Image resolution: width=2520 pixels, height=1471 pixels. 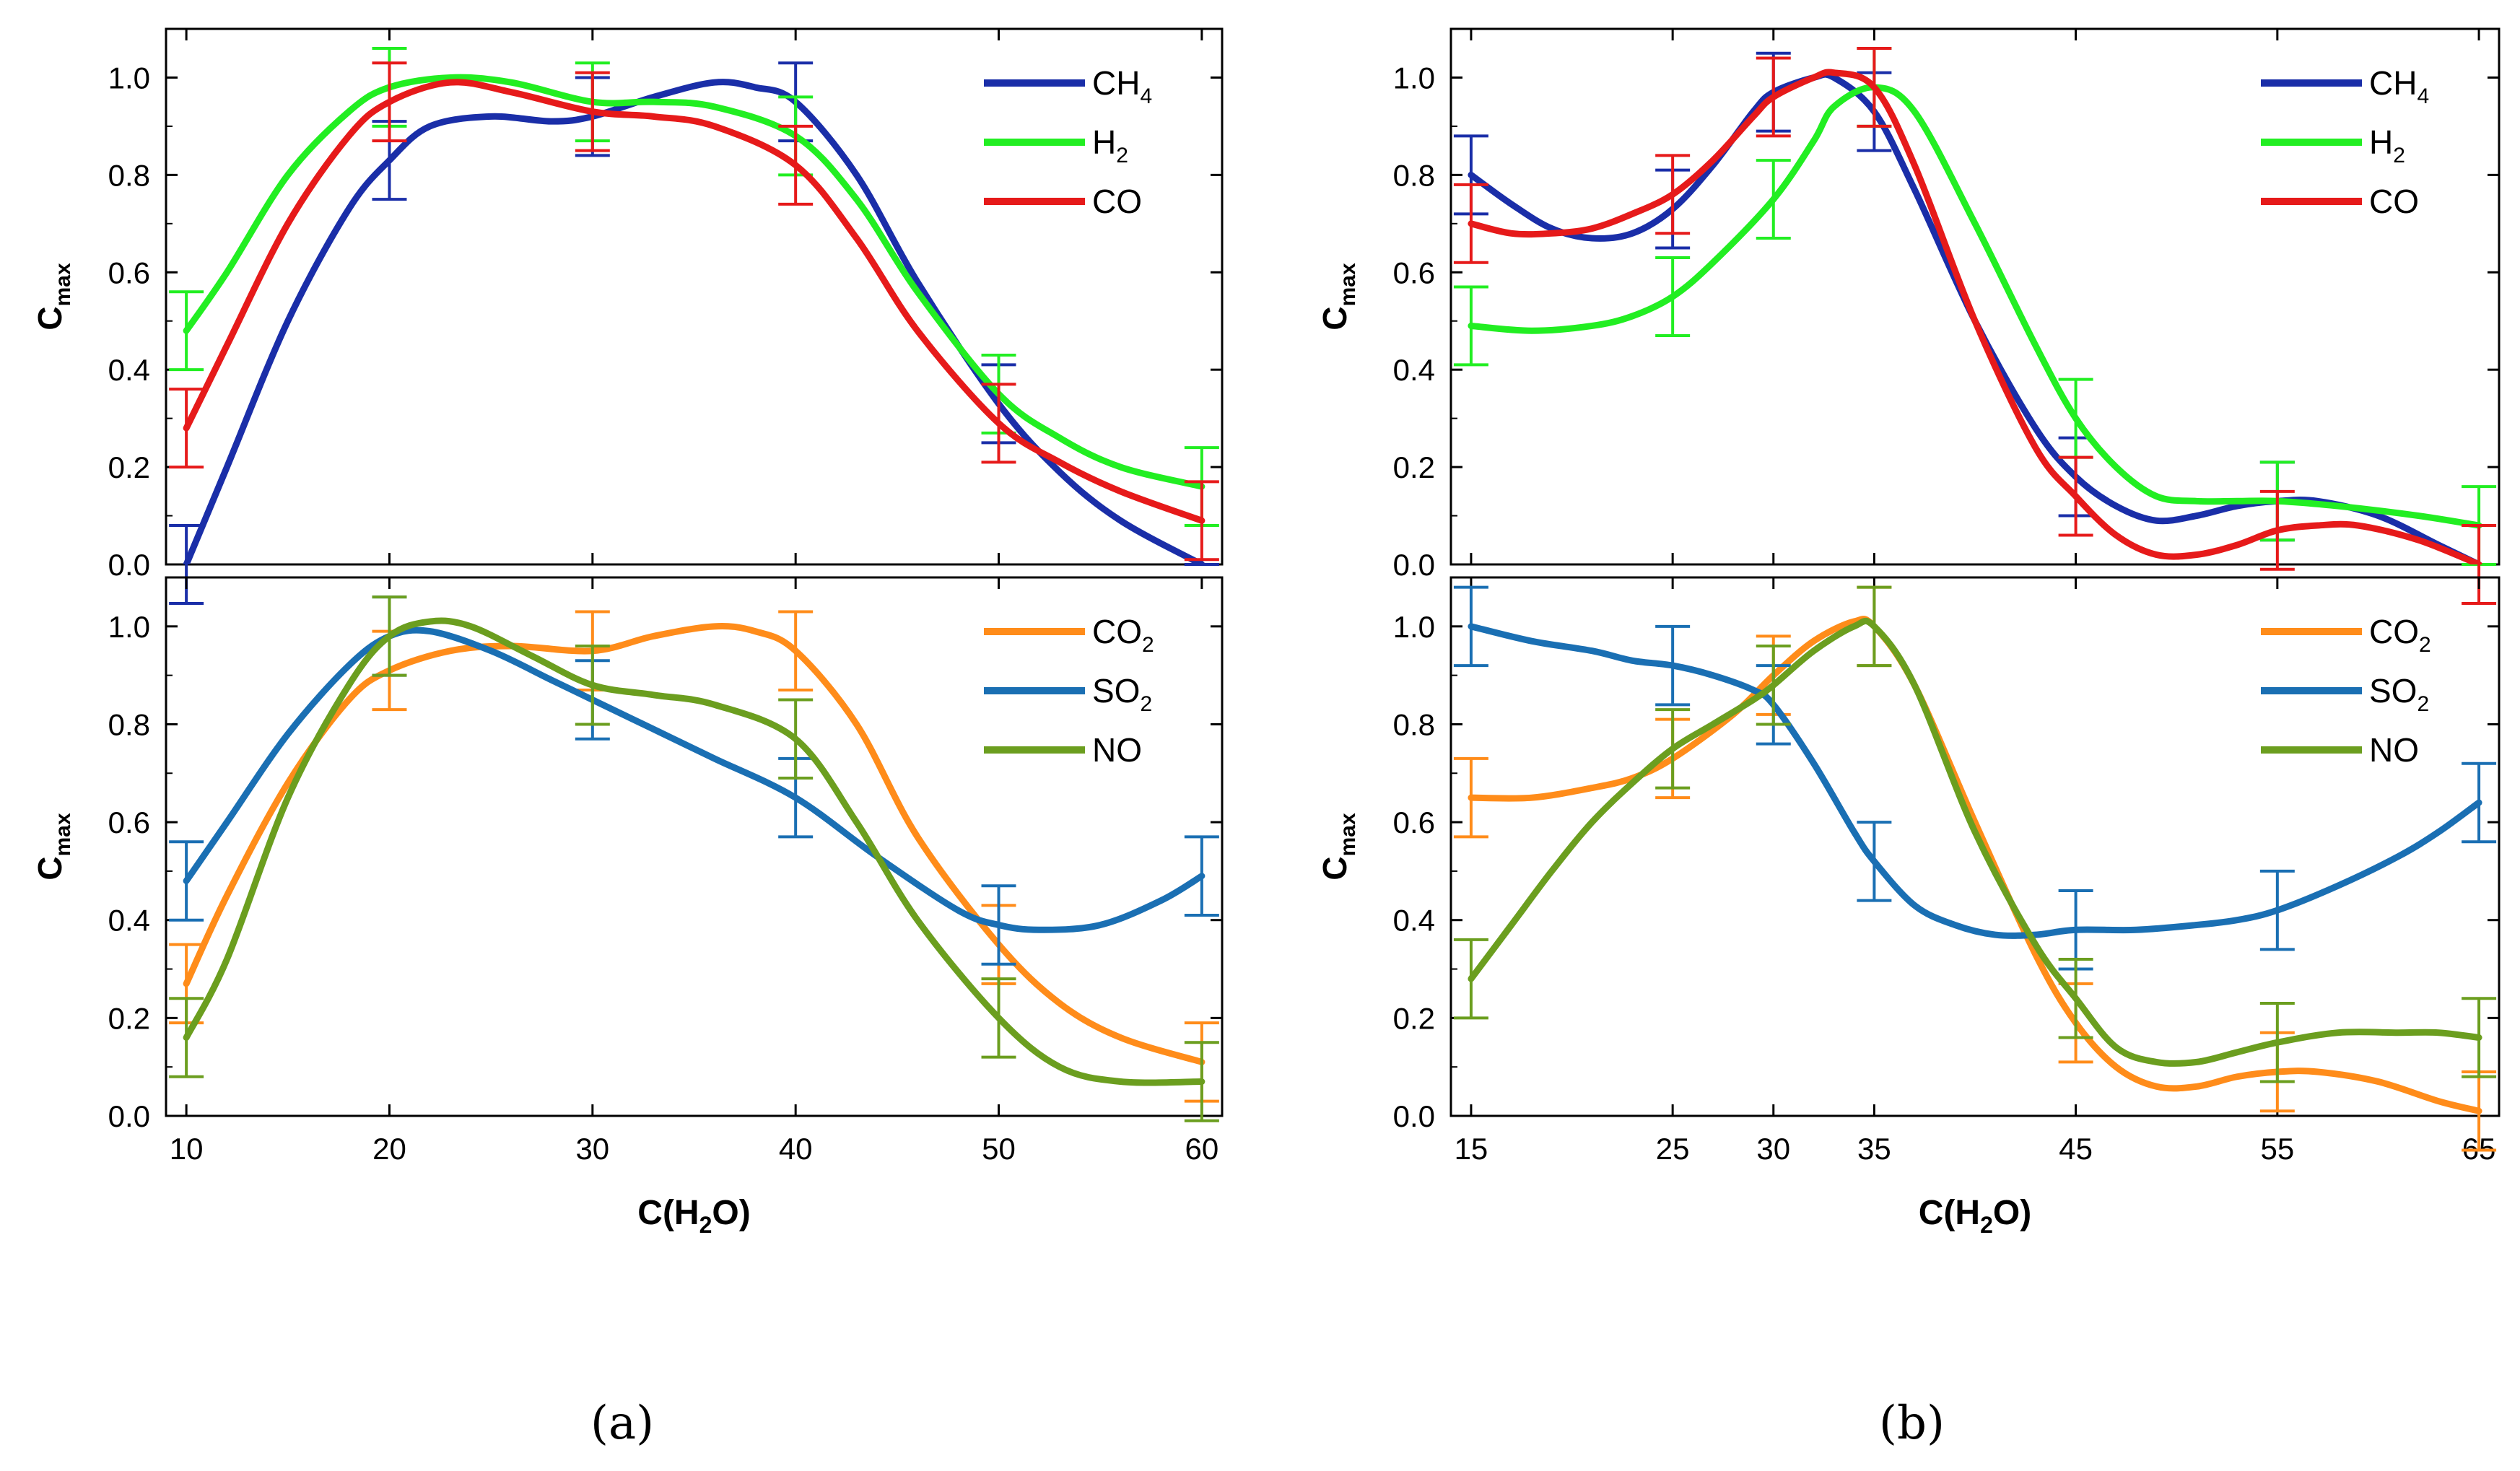 What do you see at coordinates (1471, 1149) in the screenshot?
I see `x-tick-label: 15` at bounding box center [1471, 1149].